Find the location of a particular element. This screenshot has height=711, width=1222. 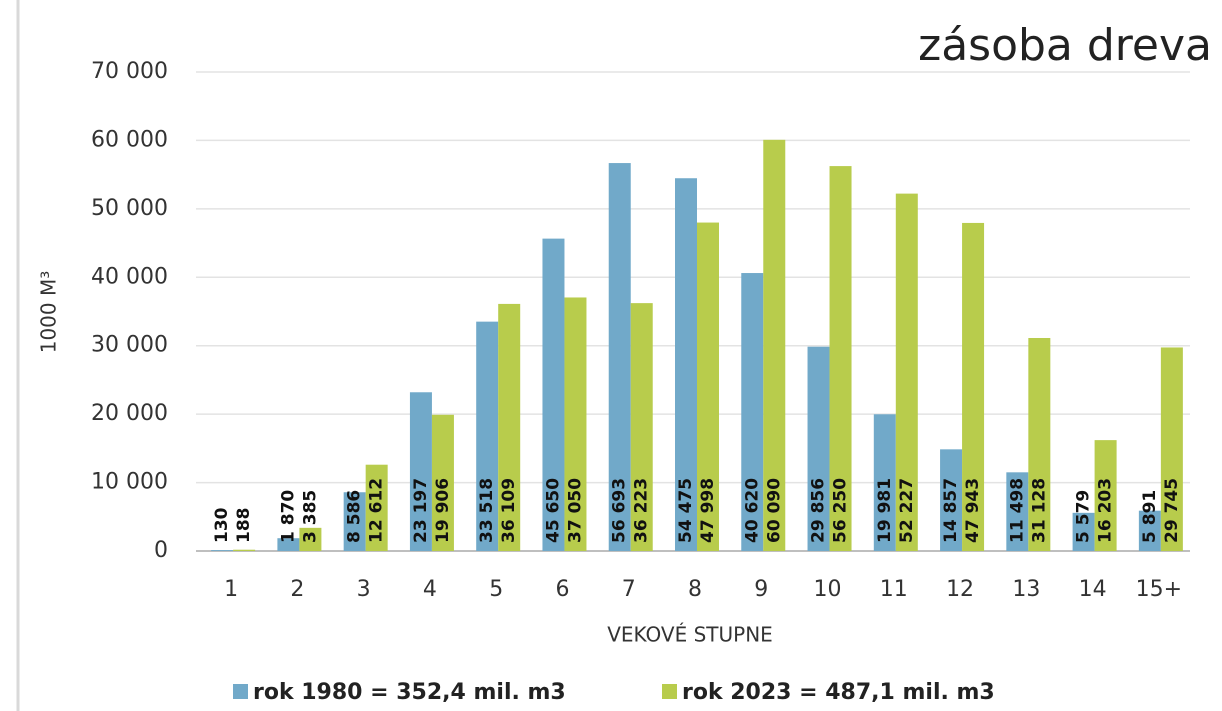

y-tick-label: 30 000 is located at coordinates (129, 345).